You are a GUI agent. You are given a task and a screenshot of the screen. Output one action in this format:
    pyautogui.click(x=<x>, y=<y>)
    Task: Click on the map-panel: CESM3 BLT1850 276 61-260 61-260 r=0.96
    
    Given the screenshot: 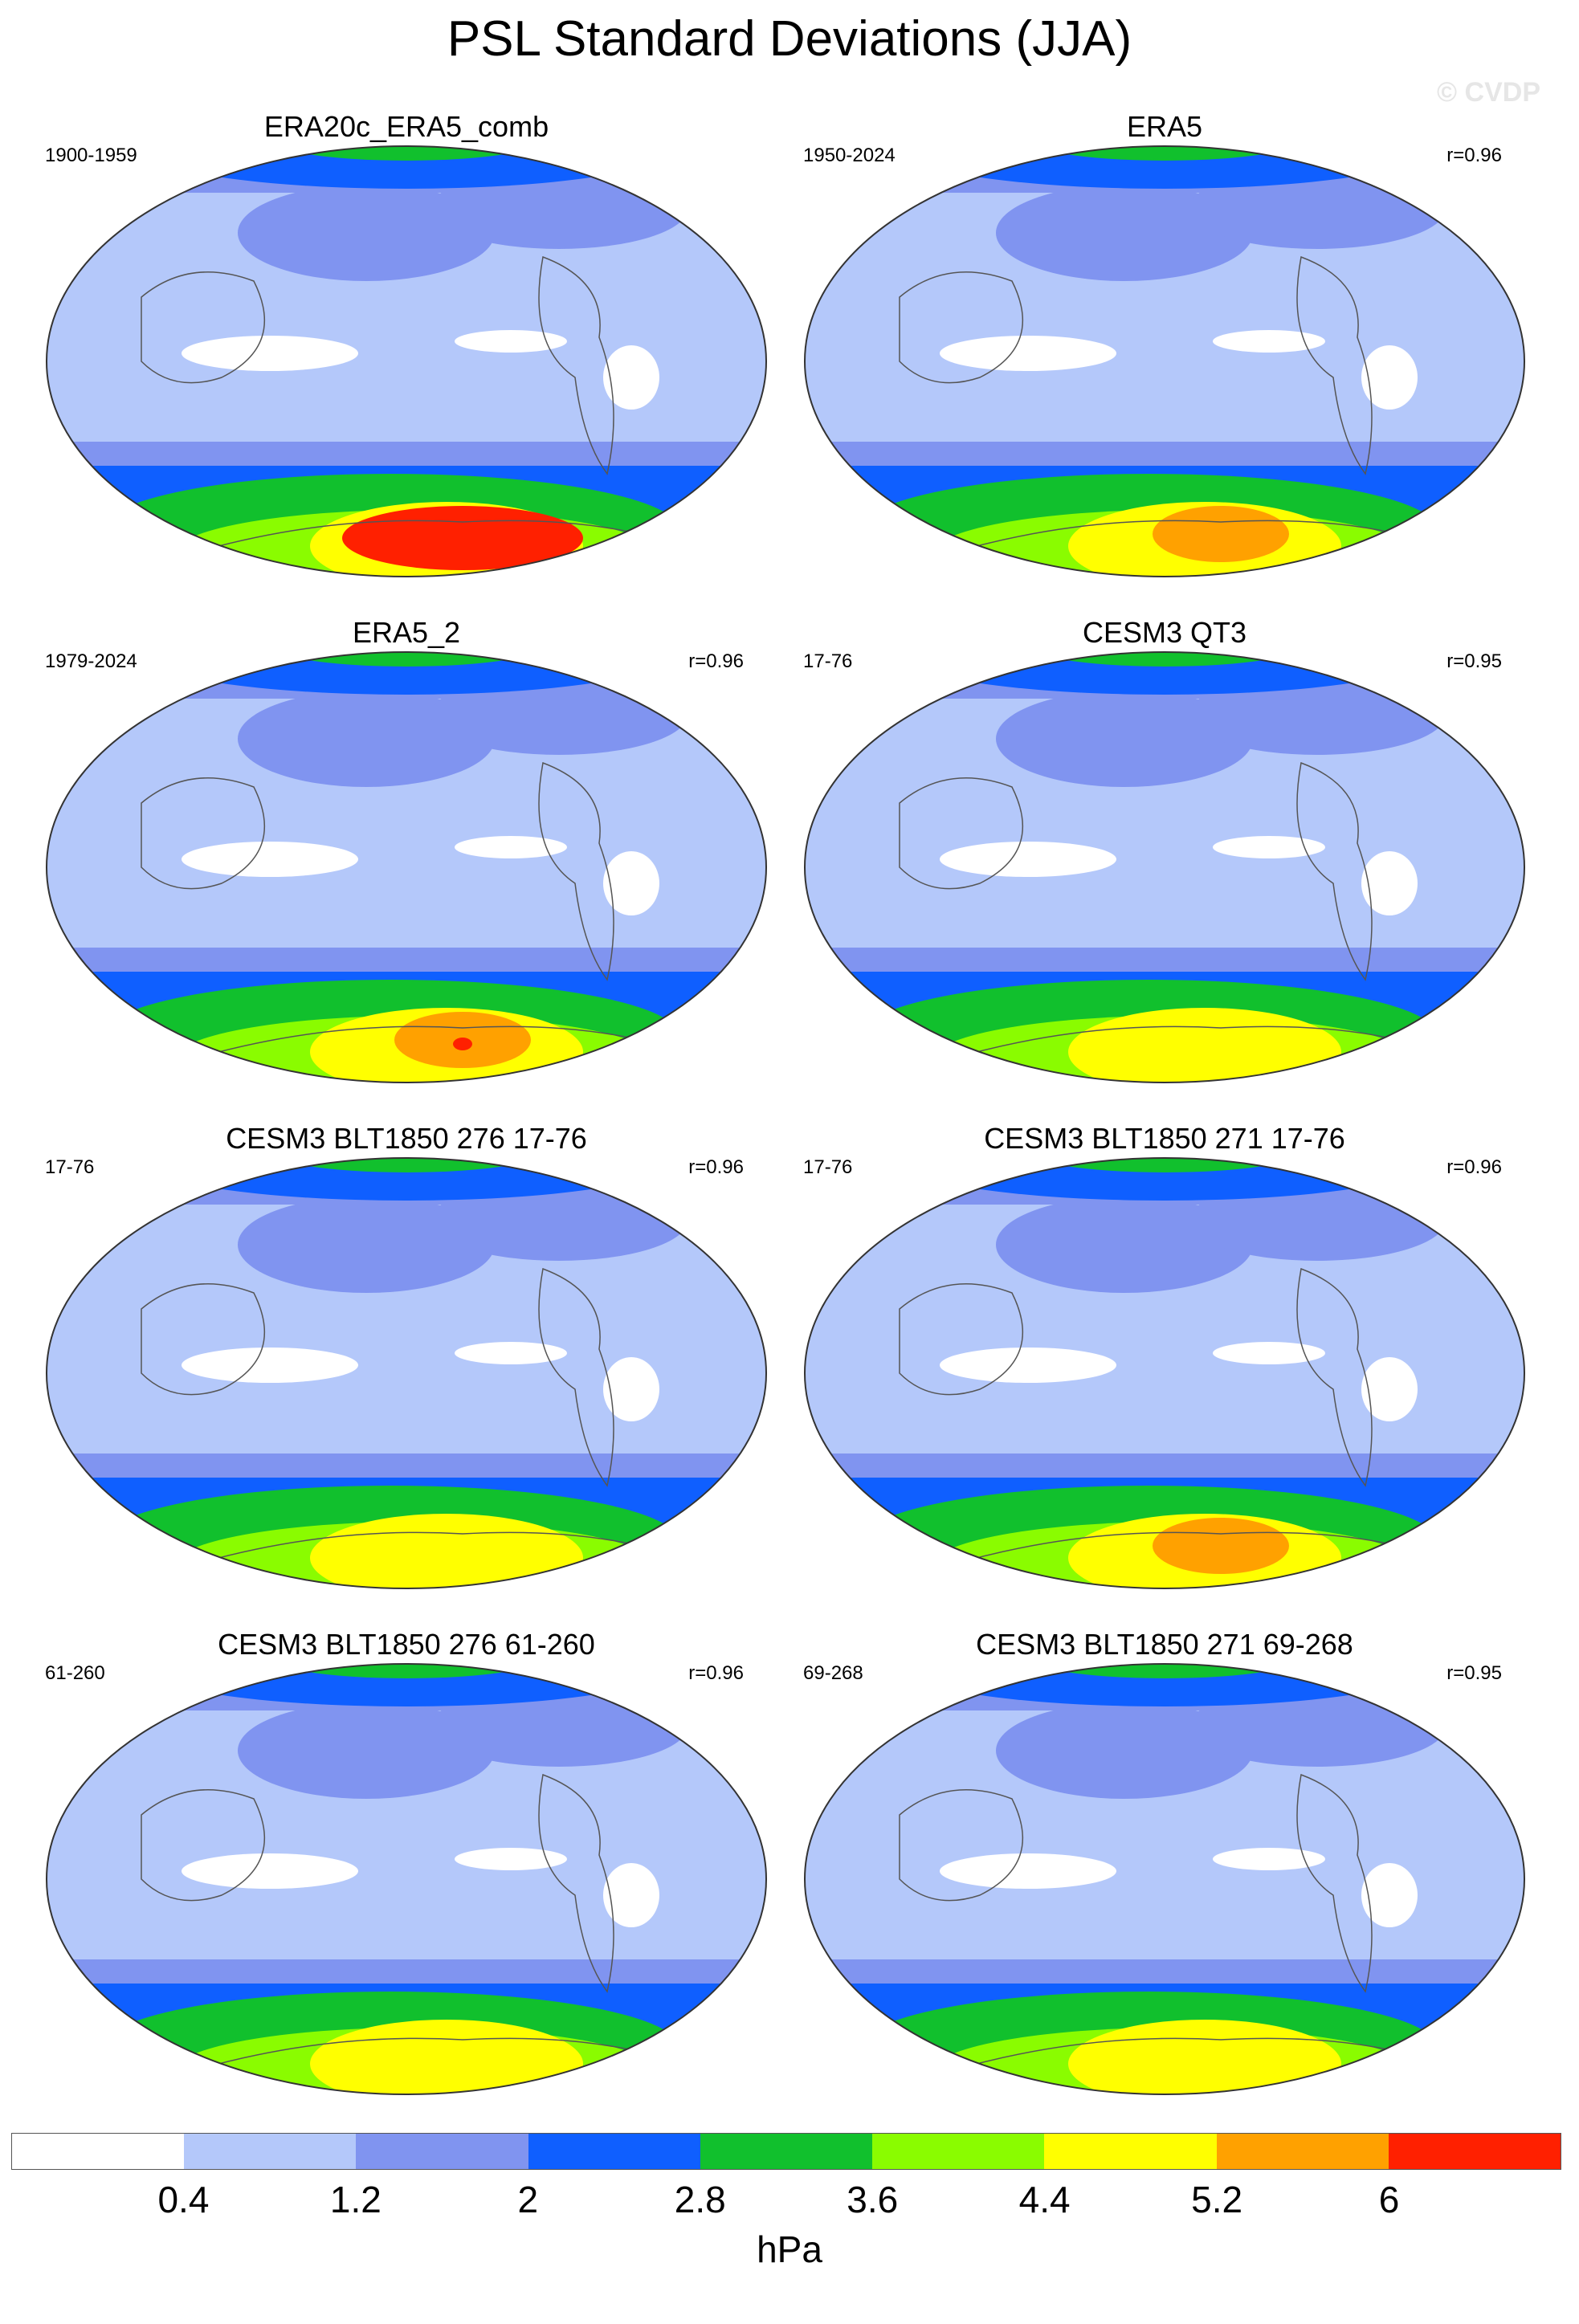 What is the action you would take?
    pyautogui.click(x=406, y=1879)
    